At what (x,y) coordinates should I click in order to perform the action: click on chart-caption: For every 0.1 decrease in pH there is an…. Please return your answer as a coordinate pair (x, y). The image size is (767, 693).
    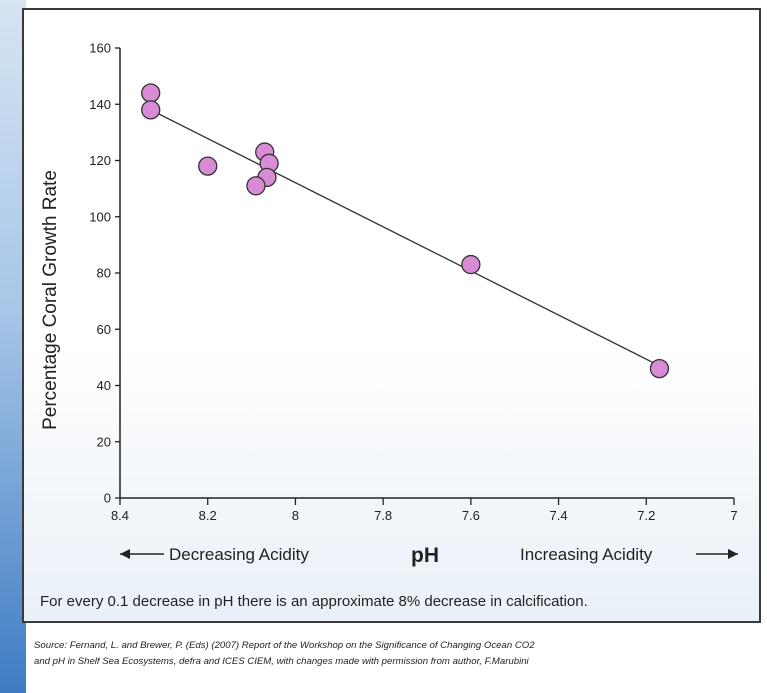
    Looking at the image, I should click on (314, 601).